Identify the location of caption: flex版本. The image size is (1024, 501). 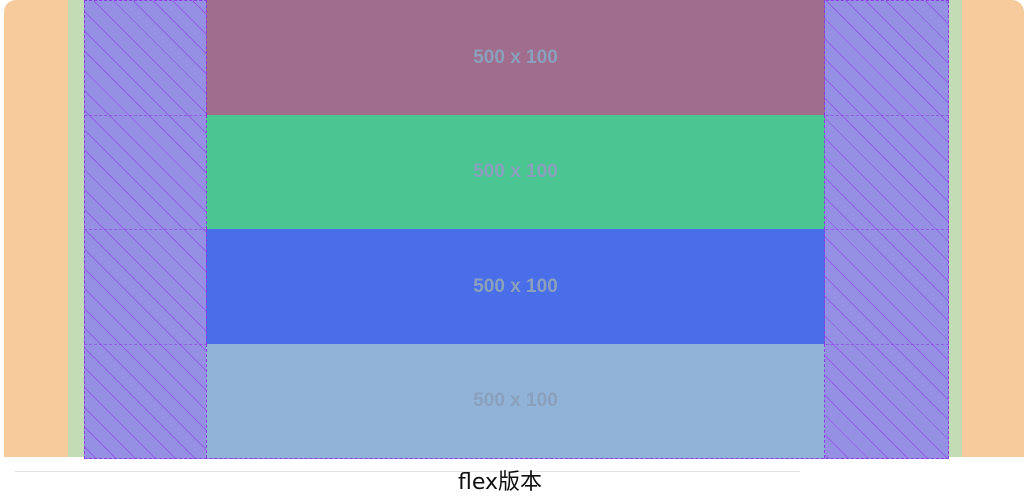
(500, 482).